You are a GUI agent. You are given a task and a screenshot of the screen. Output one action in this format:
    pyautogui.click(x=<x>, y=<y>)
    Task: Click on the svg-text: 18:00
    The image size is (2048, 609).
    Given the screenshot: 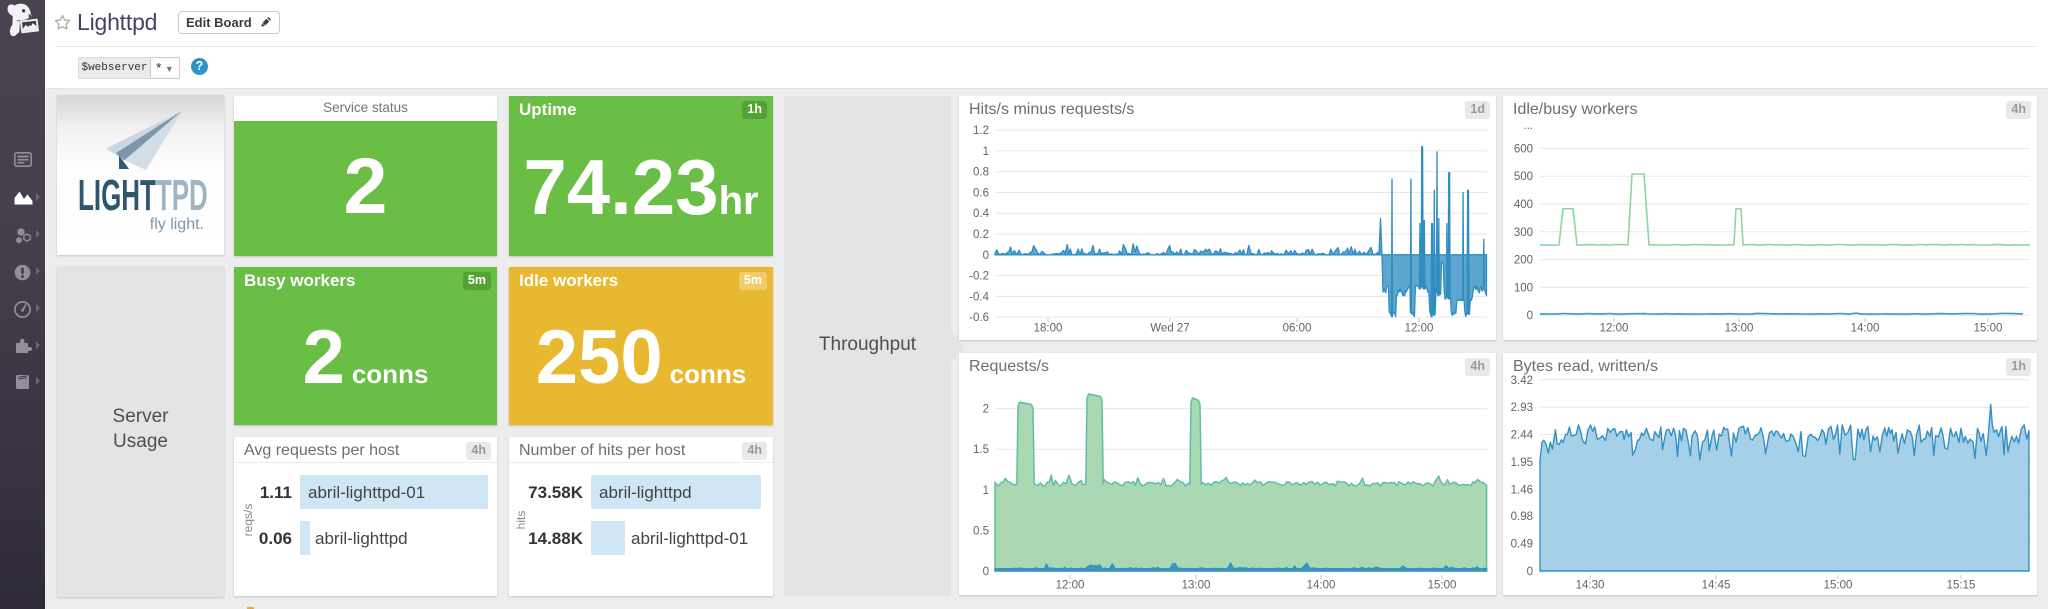 What is the action you would take?
    pyautogui.click(x=1048, y=329)
    